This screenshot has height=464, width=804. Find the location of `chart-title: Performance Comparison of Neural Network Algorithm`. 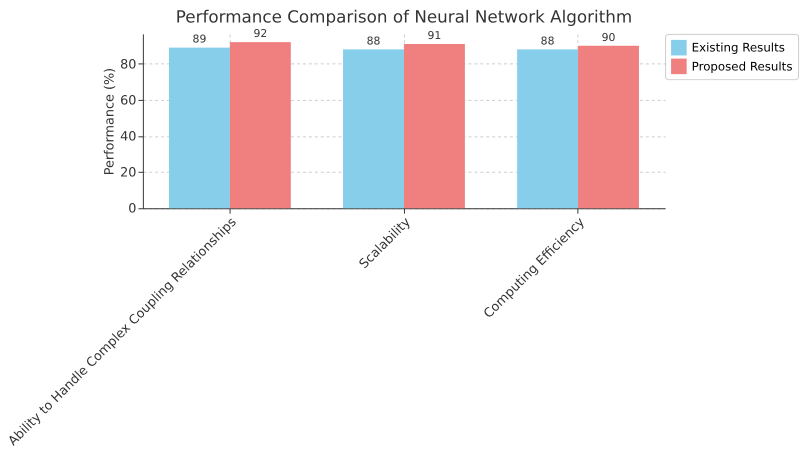

chart-title: Performance Comparison of Neural Network Algorithm is located at coordinates (404, 16).